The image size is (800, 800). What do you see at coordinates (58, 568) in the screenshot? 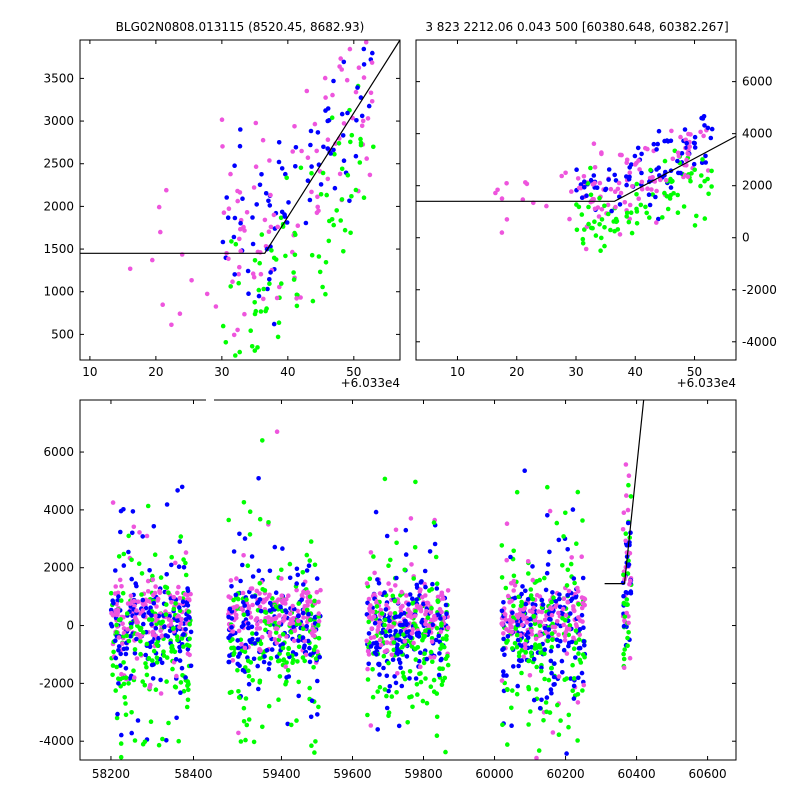
I see `y-tick-label: 2000` at bounding box center [58, 568].